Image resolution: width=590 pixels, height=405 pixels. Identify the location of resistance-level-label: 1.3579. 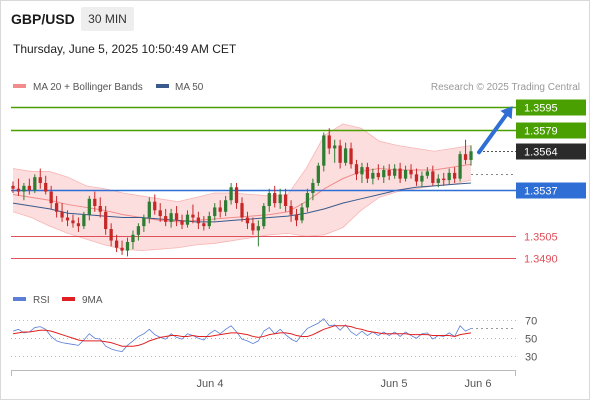
(541, 132).